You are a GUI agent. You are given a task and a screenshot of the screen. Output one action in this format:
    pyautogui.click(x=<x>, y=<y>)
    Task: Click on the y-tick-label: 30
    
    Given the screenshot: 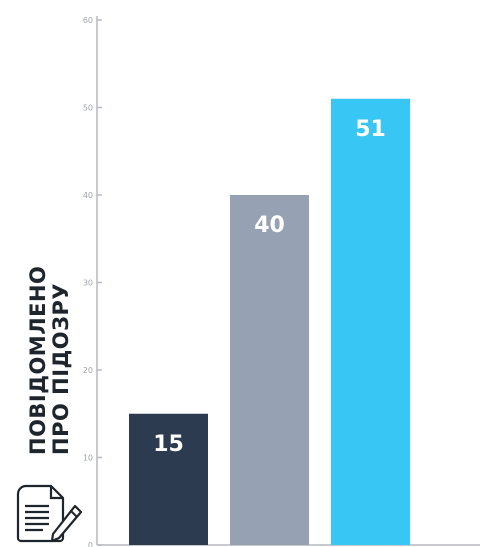 What is the action you would take?
    pyautogui.click(x=88, y=283)
    